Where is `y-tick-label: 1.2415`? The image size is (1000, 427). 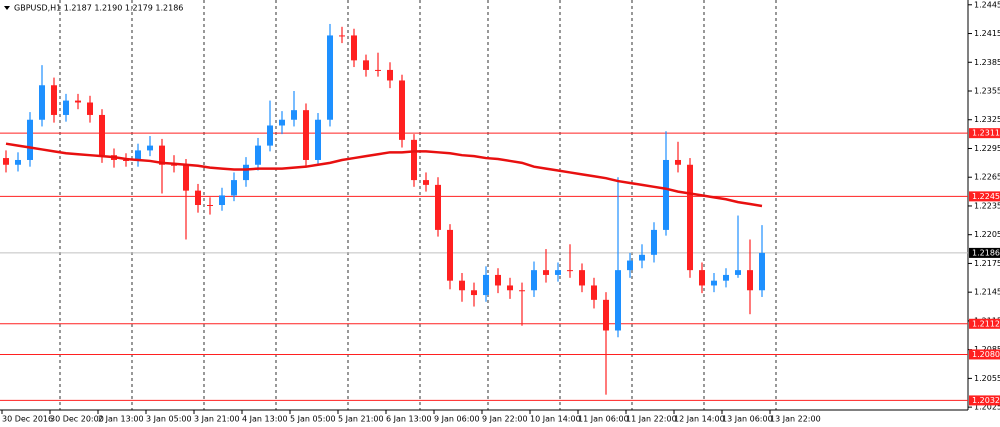
y-tick-label: 1.2415 is located at coordinates (987, 33).